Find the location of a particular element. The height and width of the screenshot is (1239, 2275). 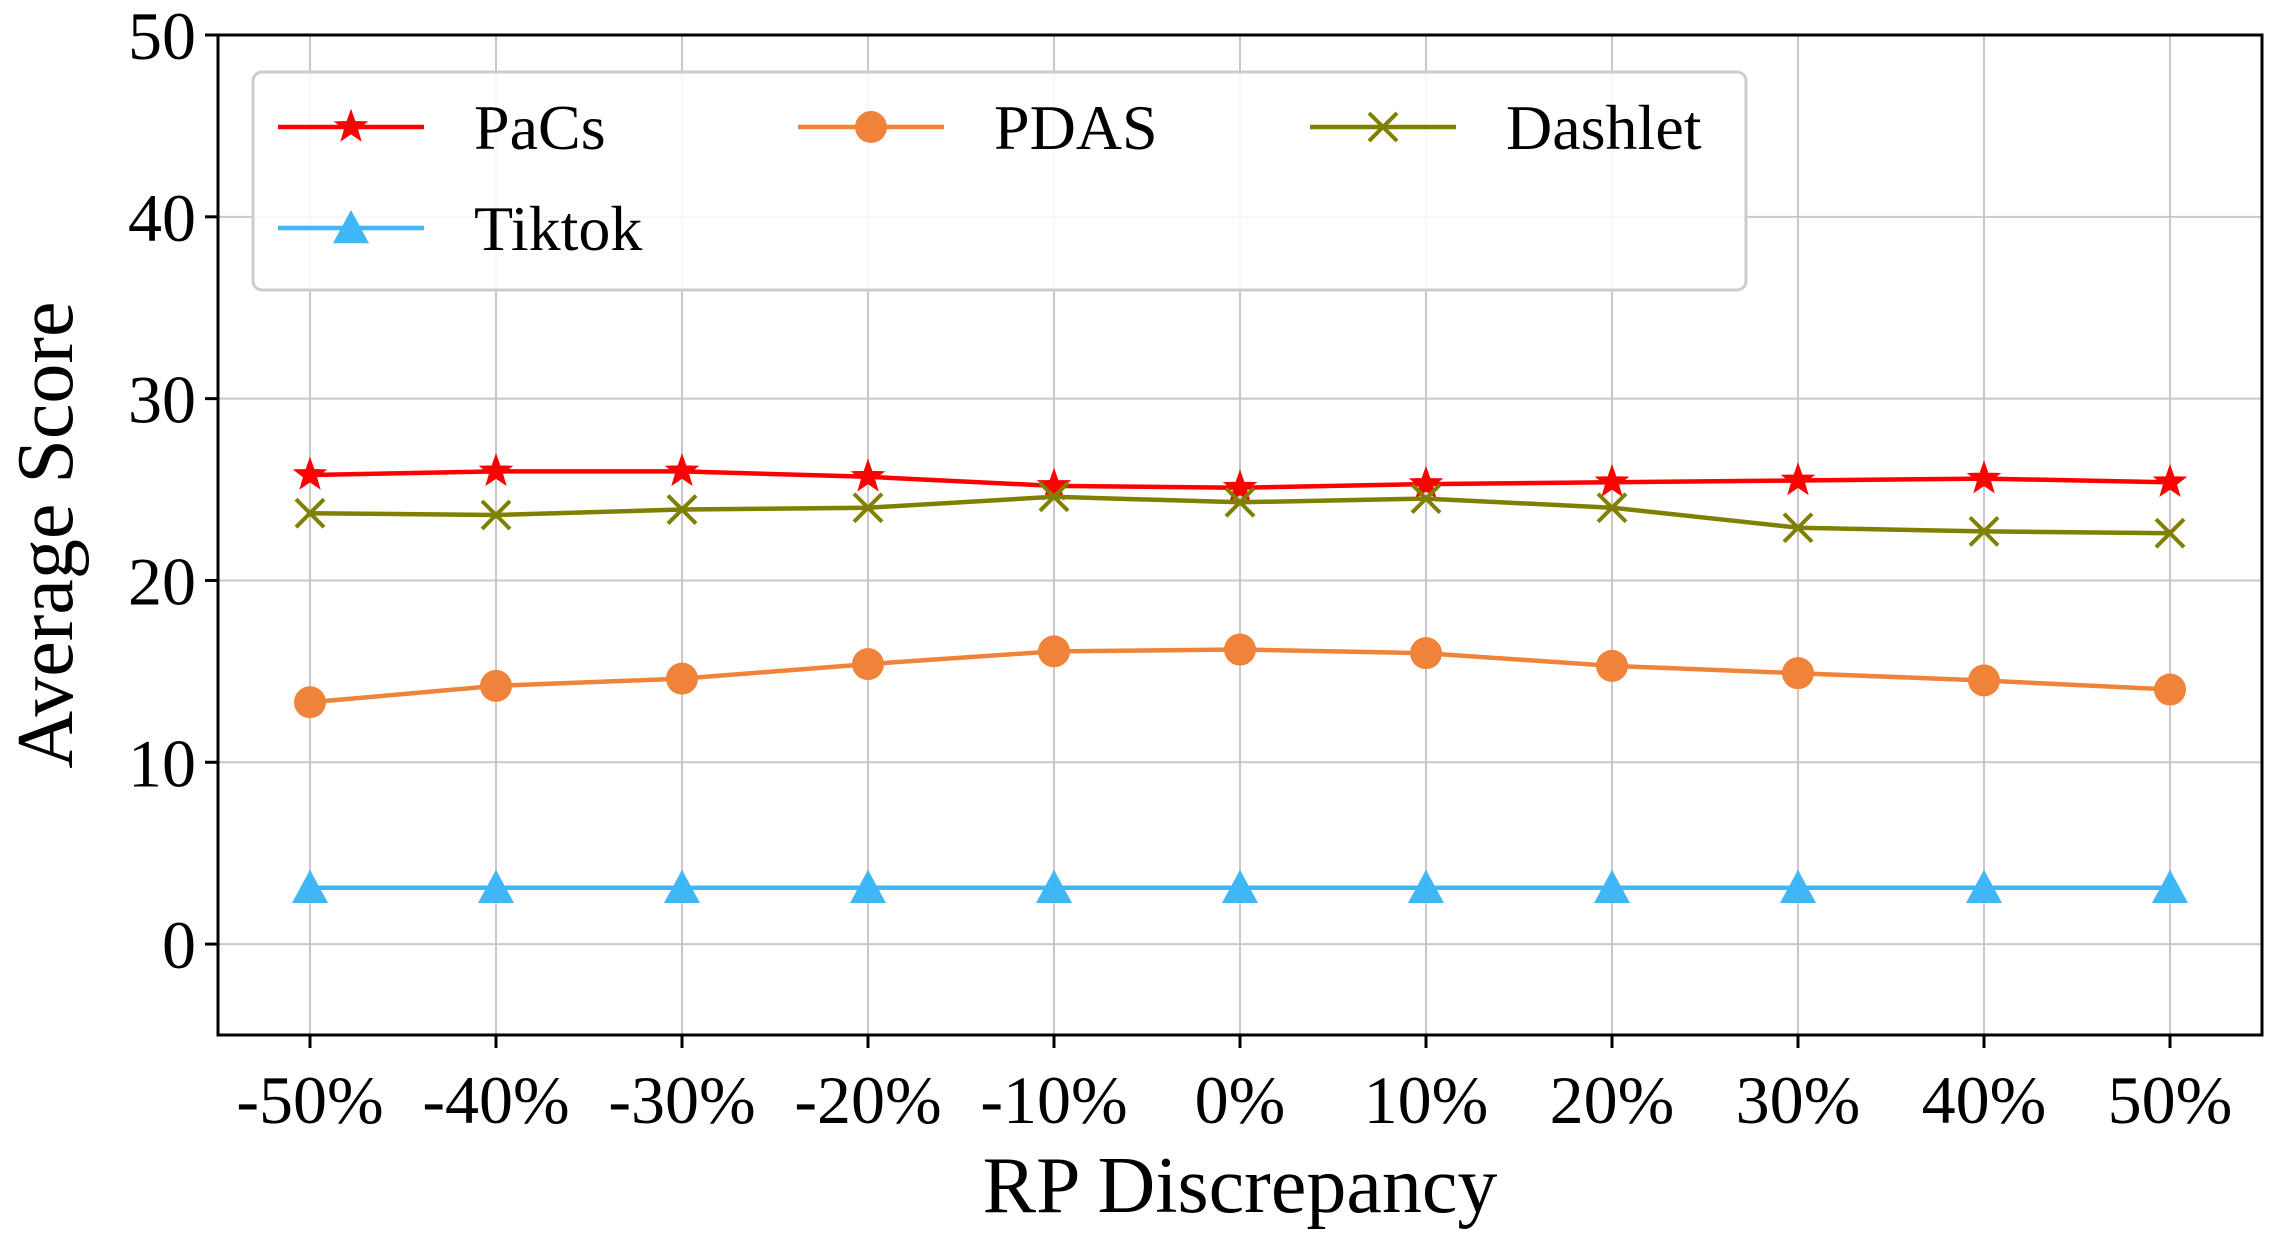

x-tick-label: -30% is located at coordinates (681, 1100).